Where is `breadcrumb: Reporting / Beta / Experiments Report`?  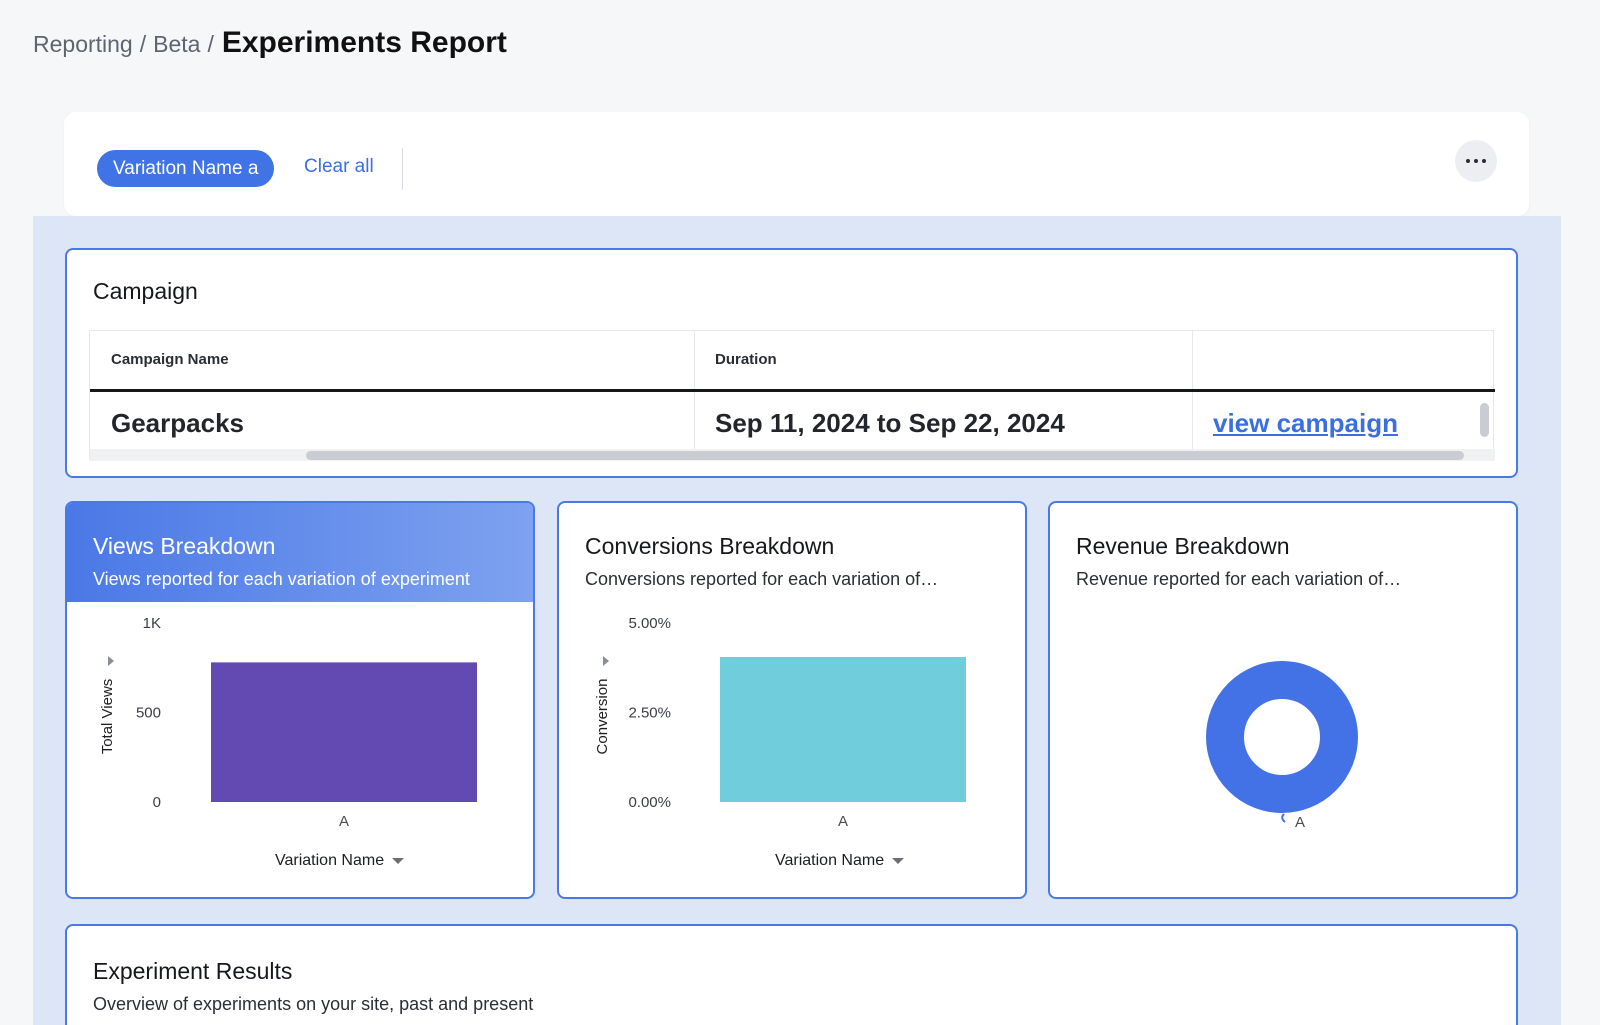 breadcrumb: Reporting / Beta / Experiments Report is located at coordinates (270, 43).